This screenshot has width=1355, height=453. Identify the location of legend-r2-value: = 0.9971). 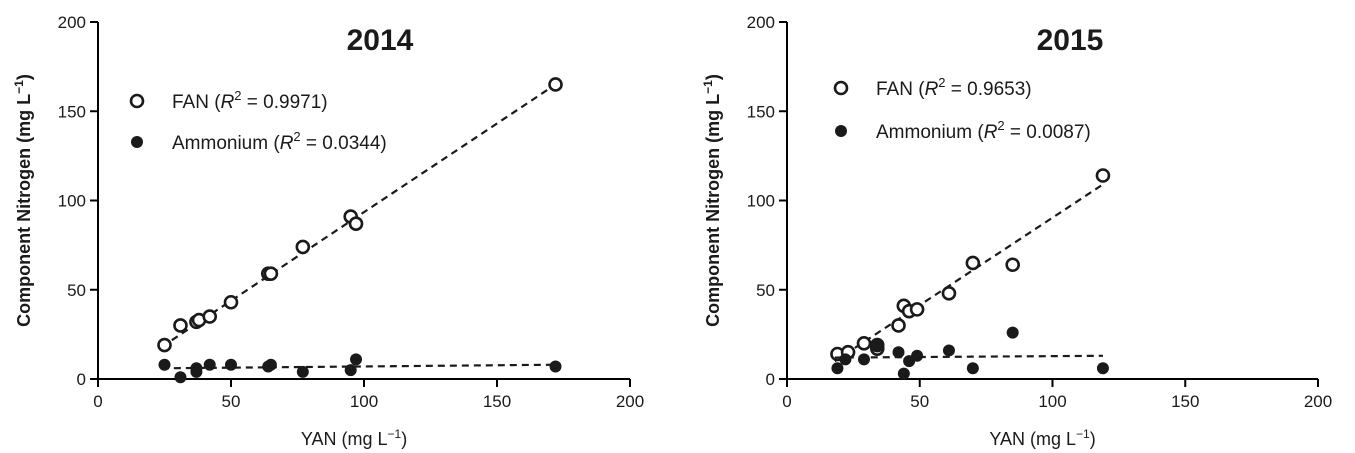
(285, 102).